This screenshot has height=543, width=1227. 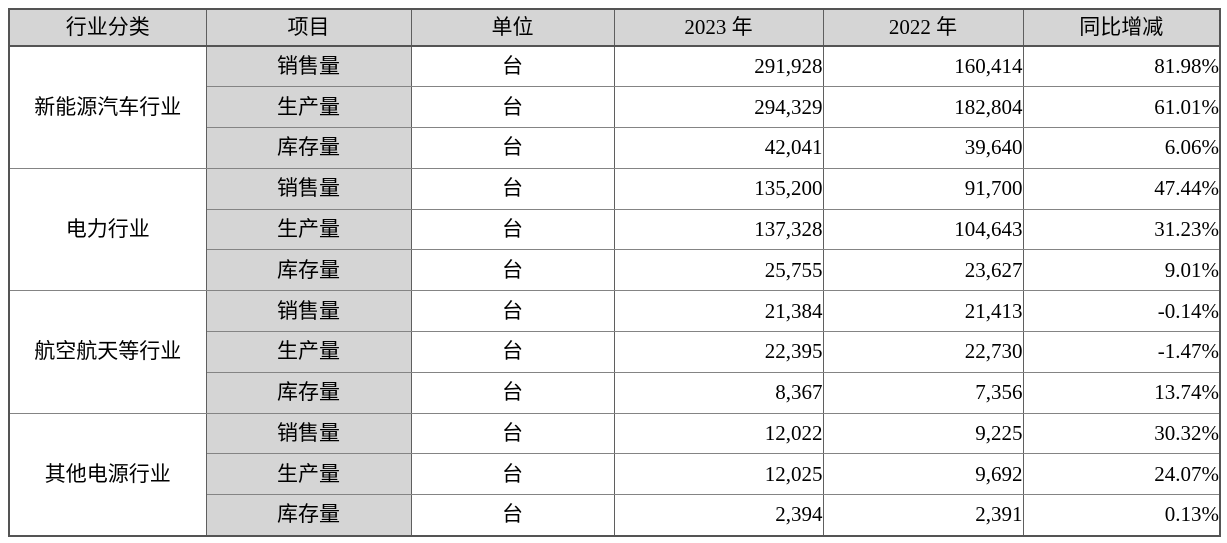 I want to click on yoy-cell: 9.01%, so click(x=1121, y=270).